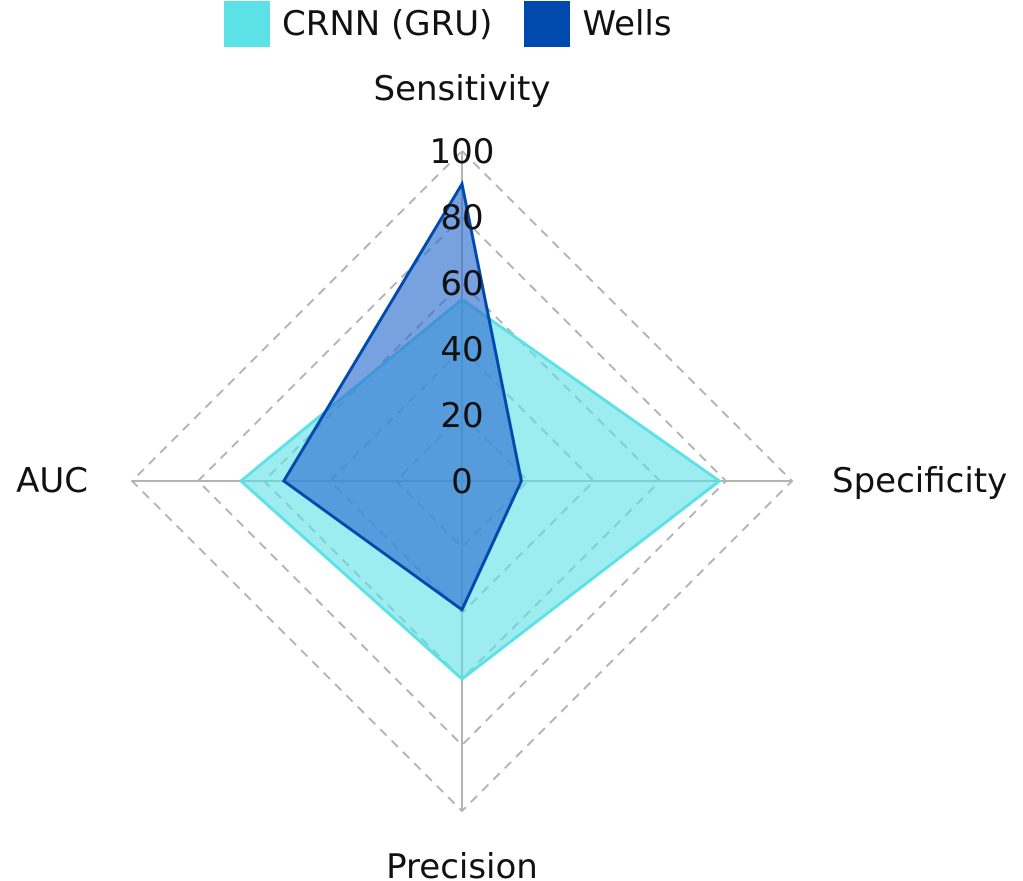 The image size is (1023, 881). What do you see at coordinates (461, 284) in the screenshot?
I see `tick-label-60: 60` at bounding box center [461, 284].